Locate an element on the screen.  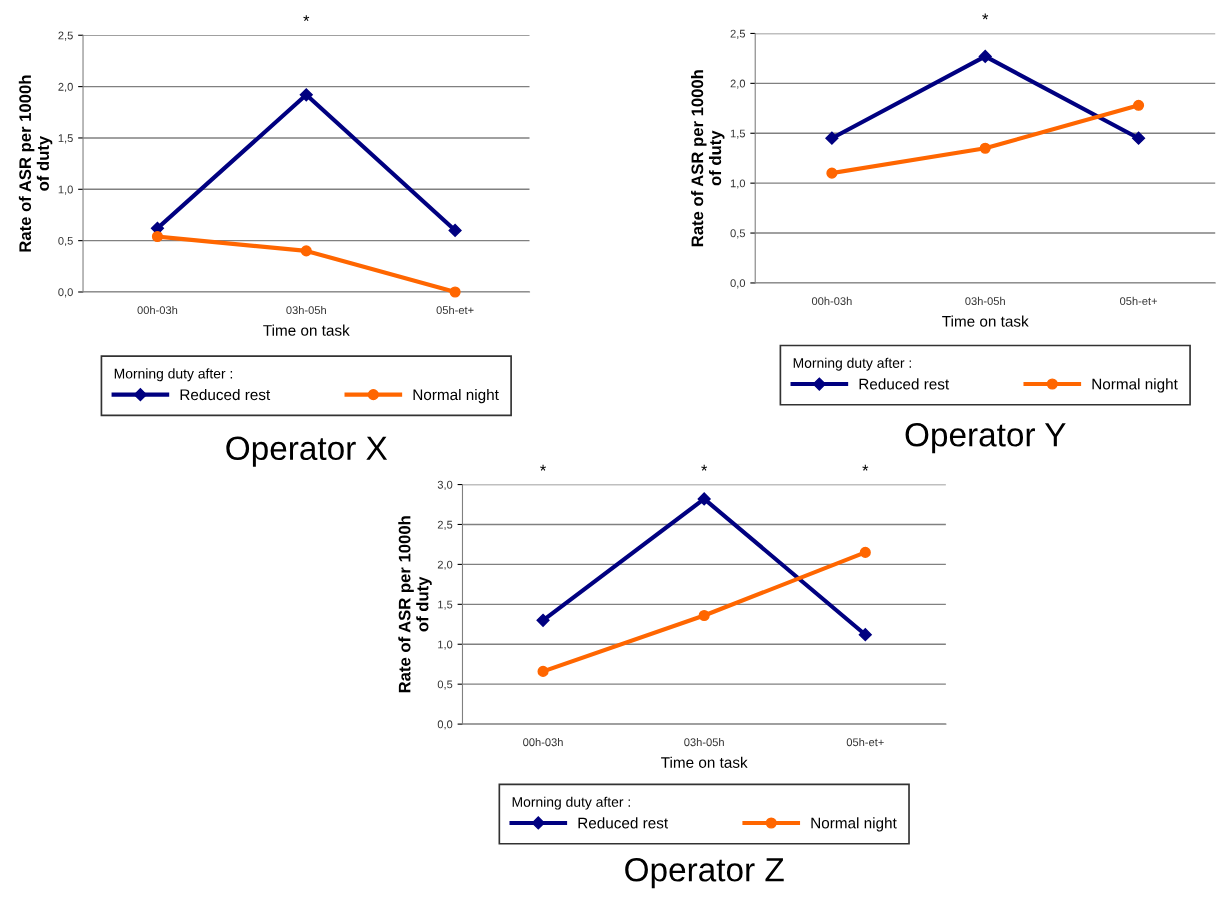
text: Operator Z is located at coordinates (704, 873).